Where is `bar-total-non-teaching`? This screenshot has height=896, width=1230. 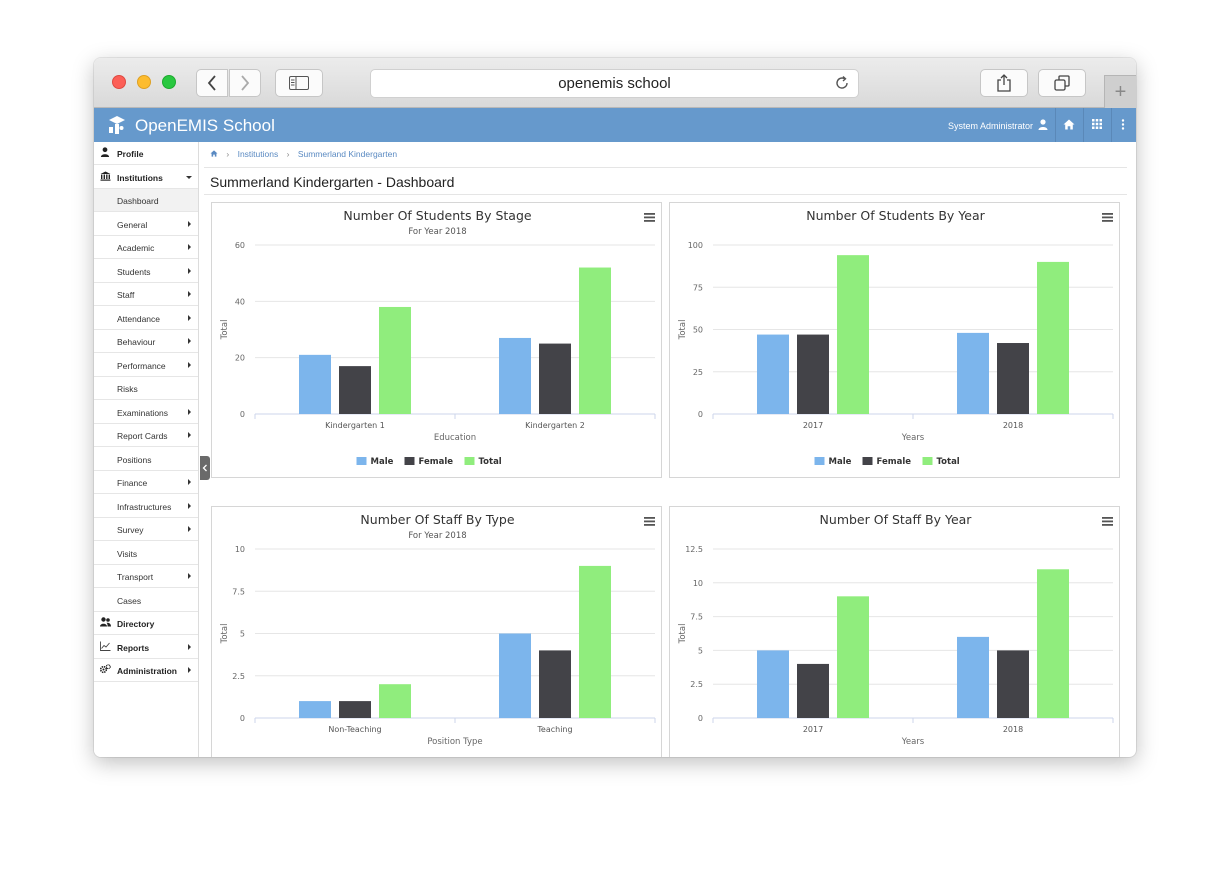
bar-total-non-teaching is located at coordinates (395, 701).